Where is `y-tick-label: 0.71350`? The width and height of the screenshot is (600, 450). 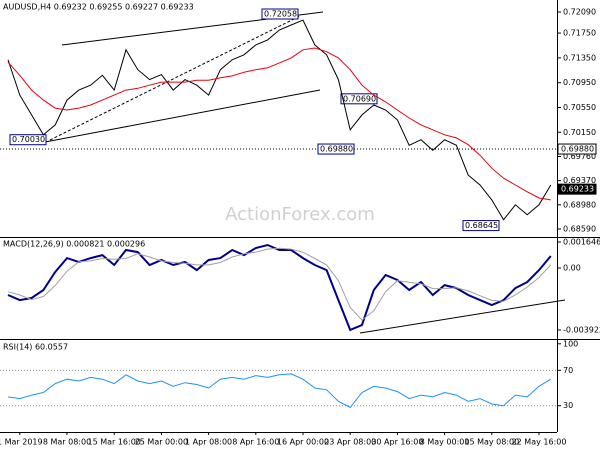
y-tick-label: 0.71350 is located at coordinates (579, 57).